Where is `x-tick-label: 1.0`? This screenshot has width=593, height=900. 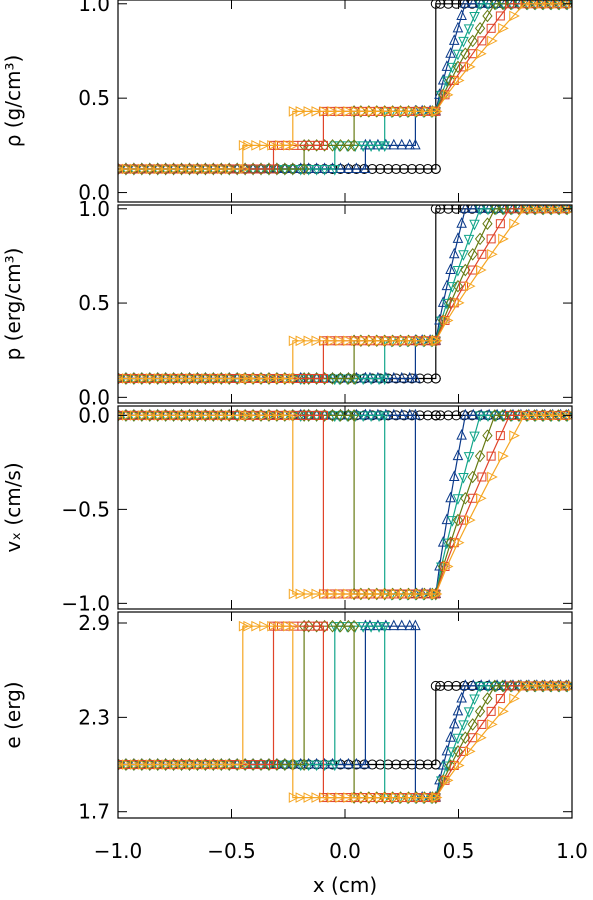 x-tick-label: 1.0 is located at coordinates (572, 851).